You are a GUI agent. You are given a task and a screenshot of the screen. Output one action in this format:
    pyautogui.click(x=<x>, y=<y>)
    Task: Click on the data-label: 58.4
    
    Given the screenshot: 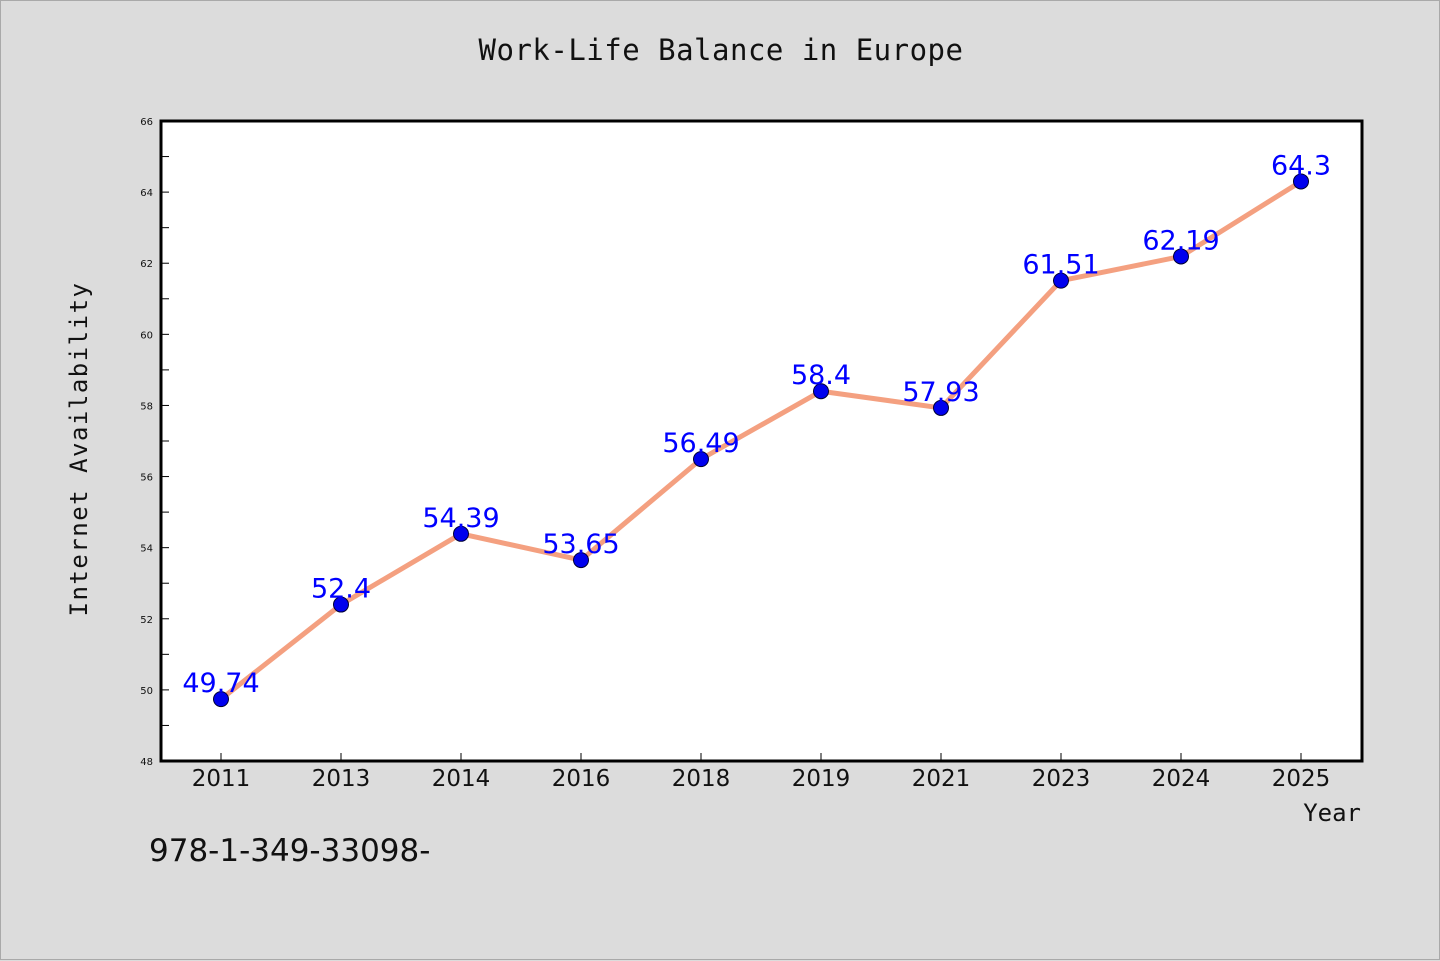 What is the action you would take?
    pyautogui.click(x=821, y=375)
    